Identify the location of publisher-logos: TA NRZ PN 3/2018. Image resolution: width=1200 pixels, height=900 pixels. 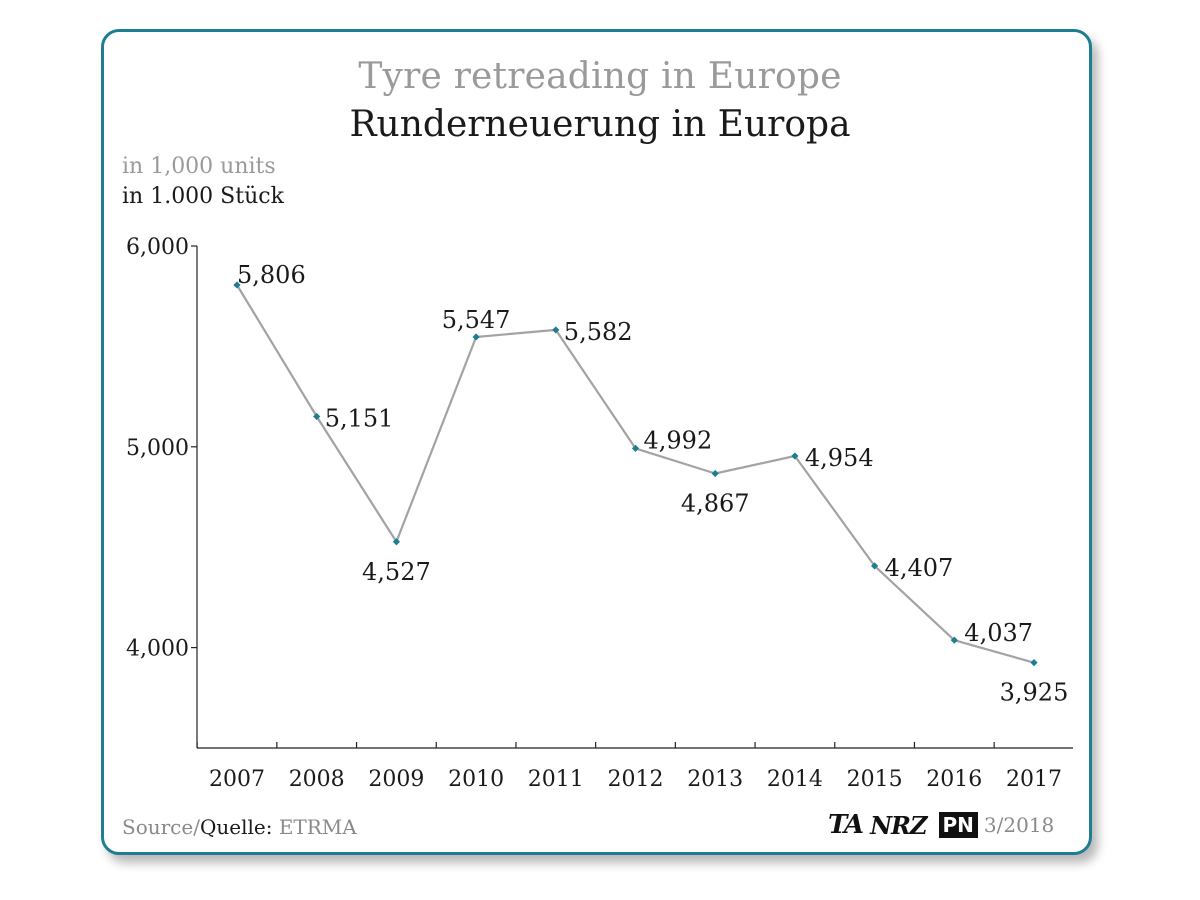
(941, 825).